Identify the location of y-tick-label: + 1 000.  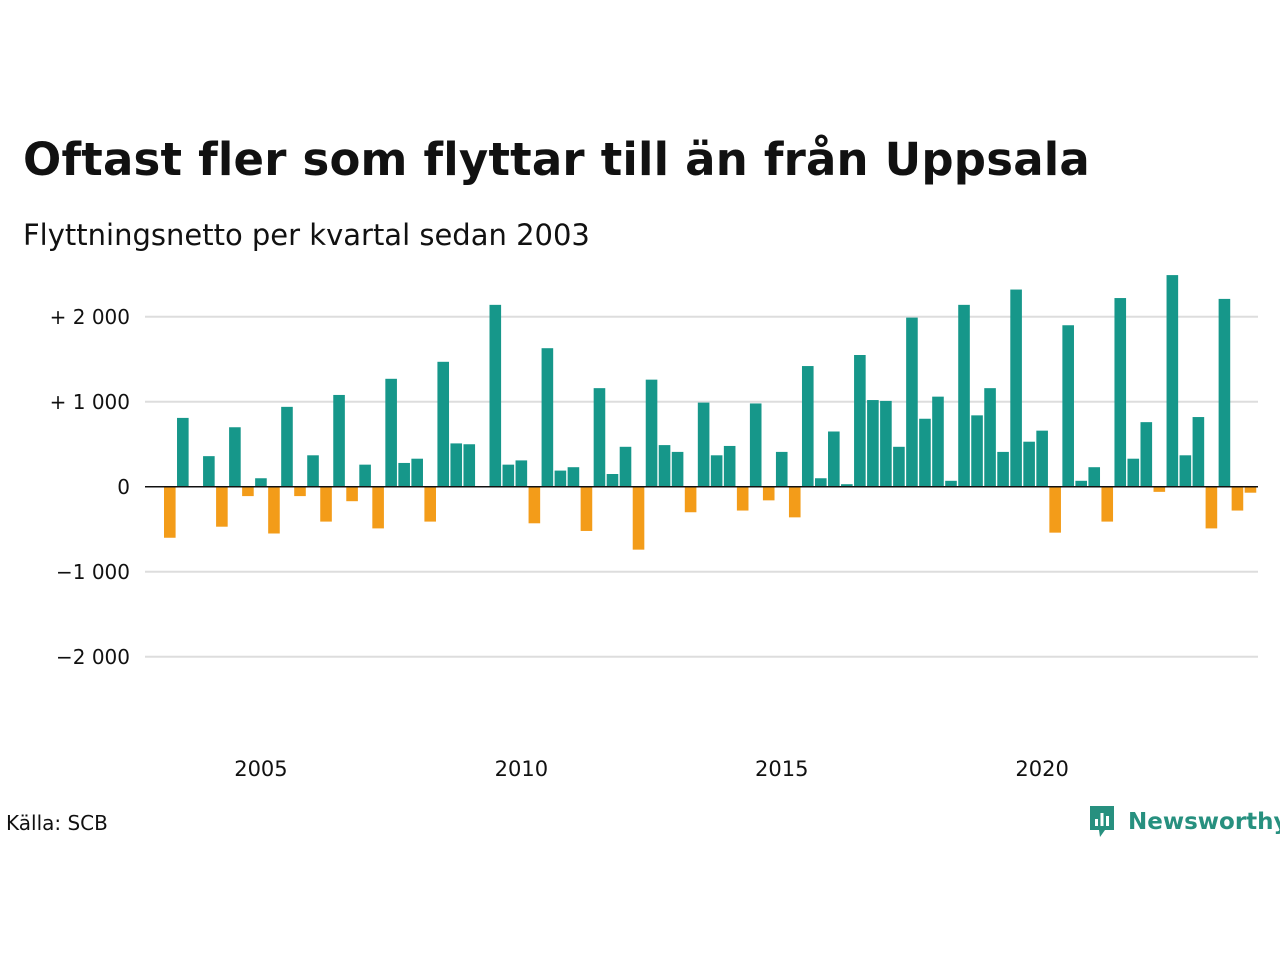
(90, 402).